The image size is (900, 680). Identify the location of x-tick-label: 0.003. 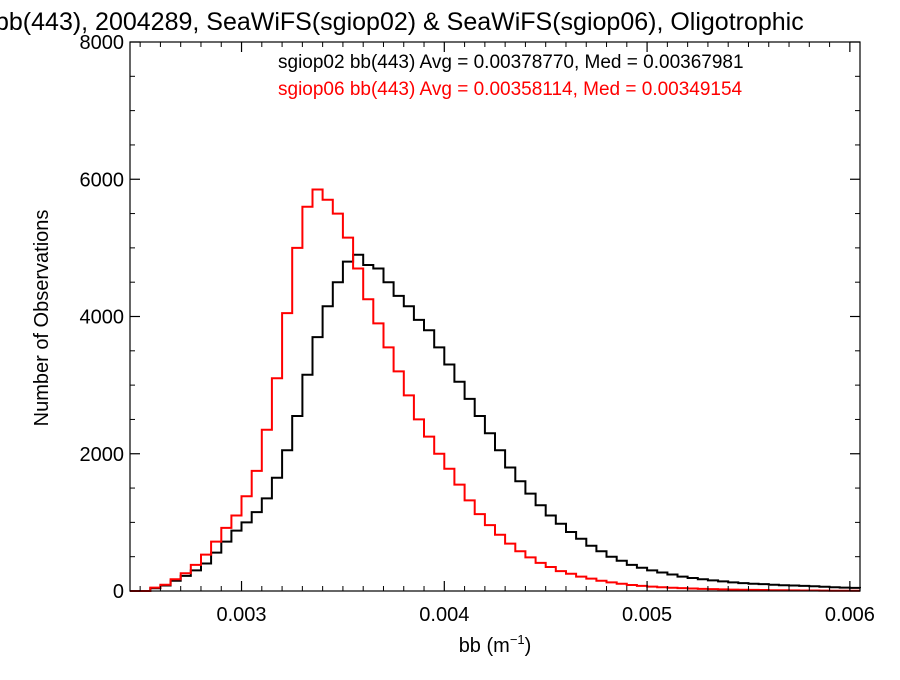
(241, 615).